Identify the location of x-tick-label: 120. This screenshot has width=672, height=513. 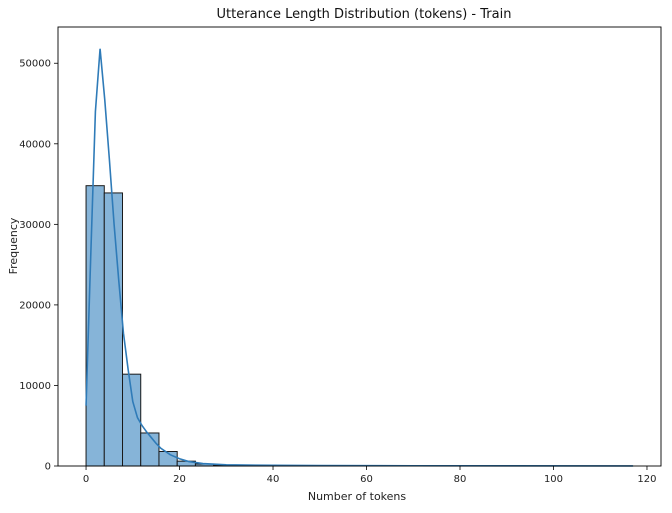
(646, 479).